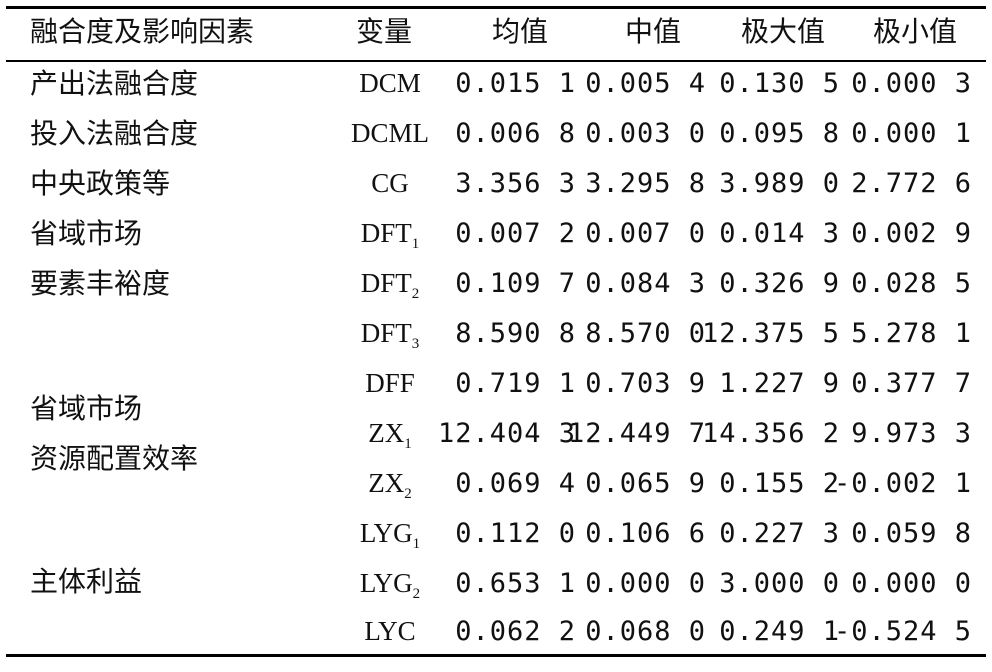 This screenshot has width=992, height=672. What do you see at coordinates (515, 583) in the screenshot?
I see `mean-cell: 0.653 1` at bounding box center [515, 583].